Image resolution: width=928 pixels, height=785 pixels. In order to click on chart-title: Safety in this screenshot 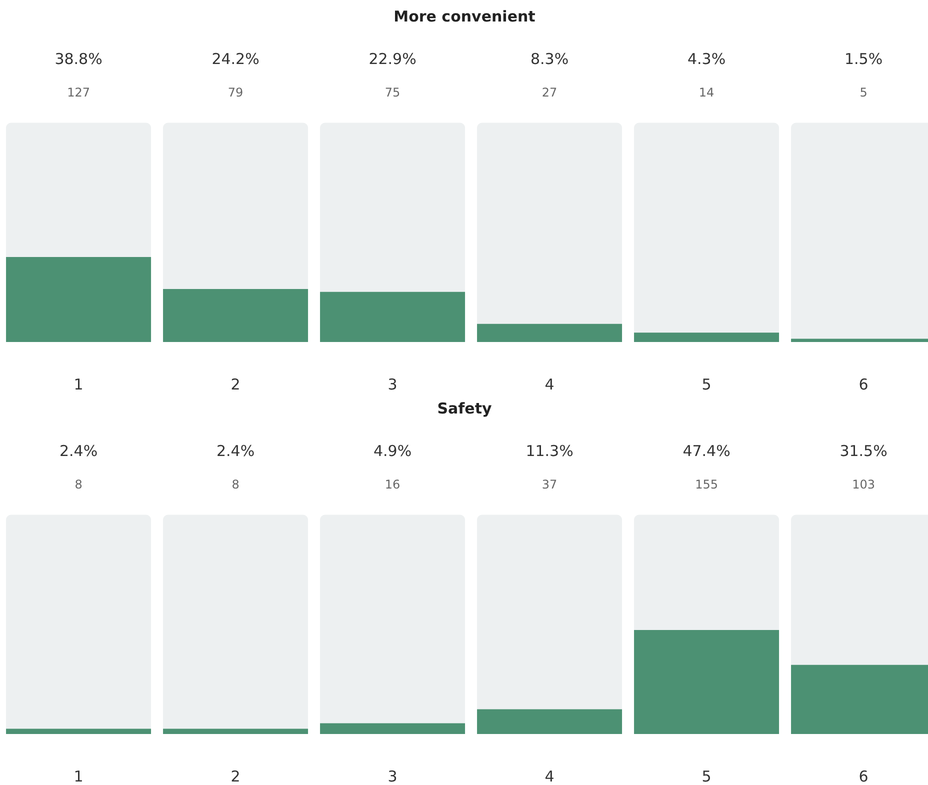, I will do `click(464, 409)`.